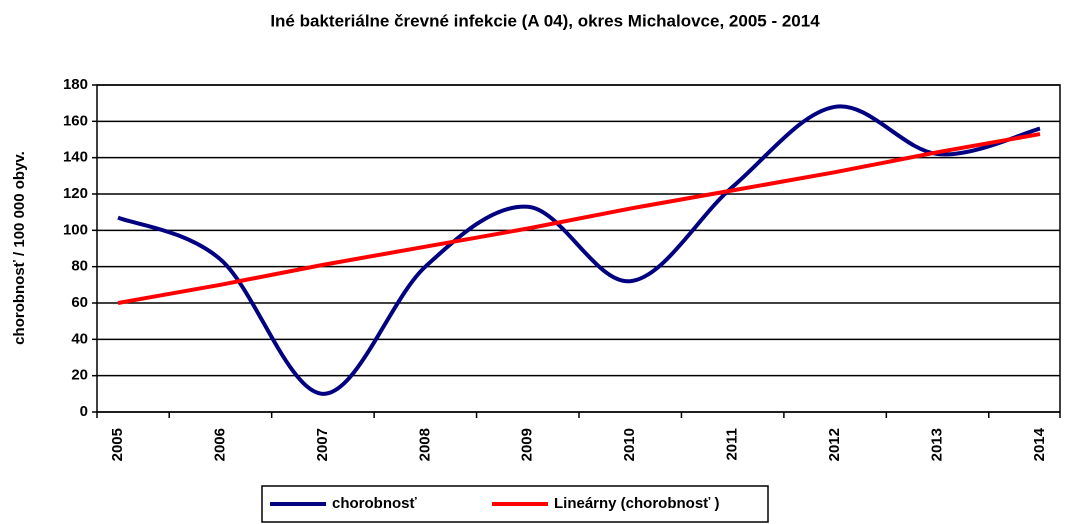 The width and height of the screenshot is (1078, 524). Describe the element at coordinates (75, 193) in the screenshot. I see `y-tick-label: 120` at that location.